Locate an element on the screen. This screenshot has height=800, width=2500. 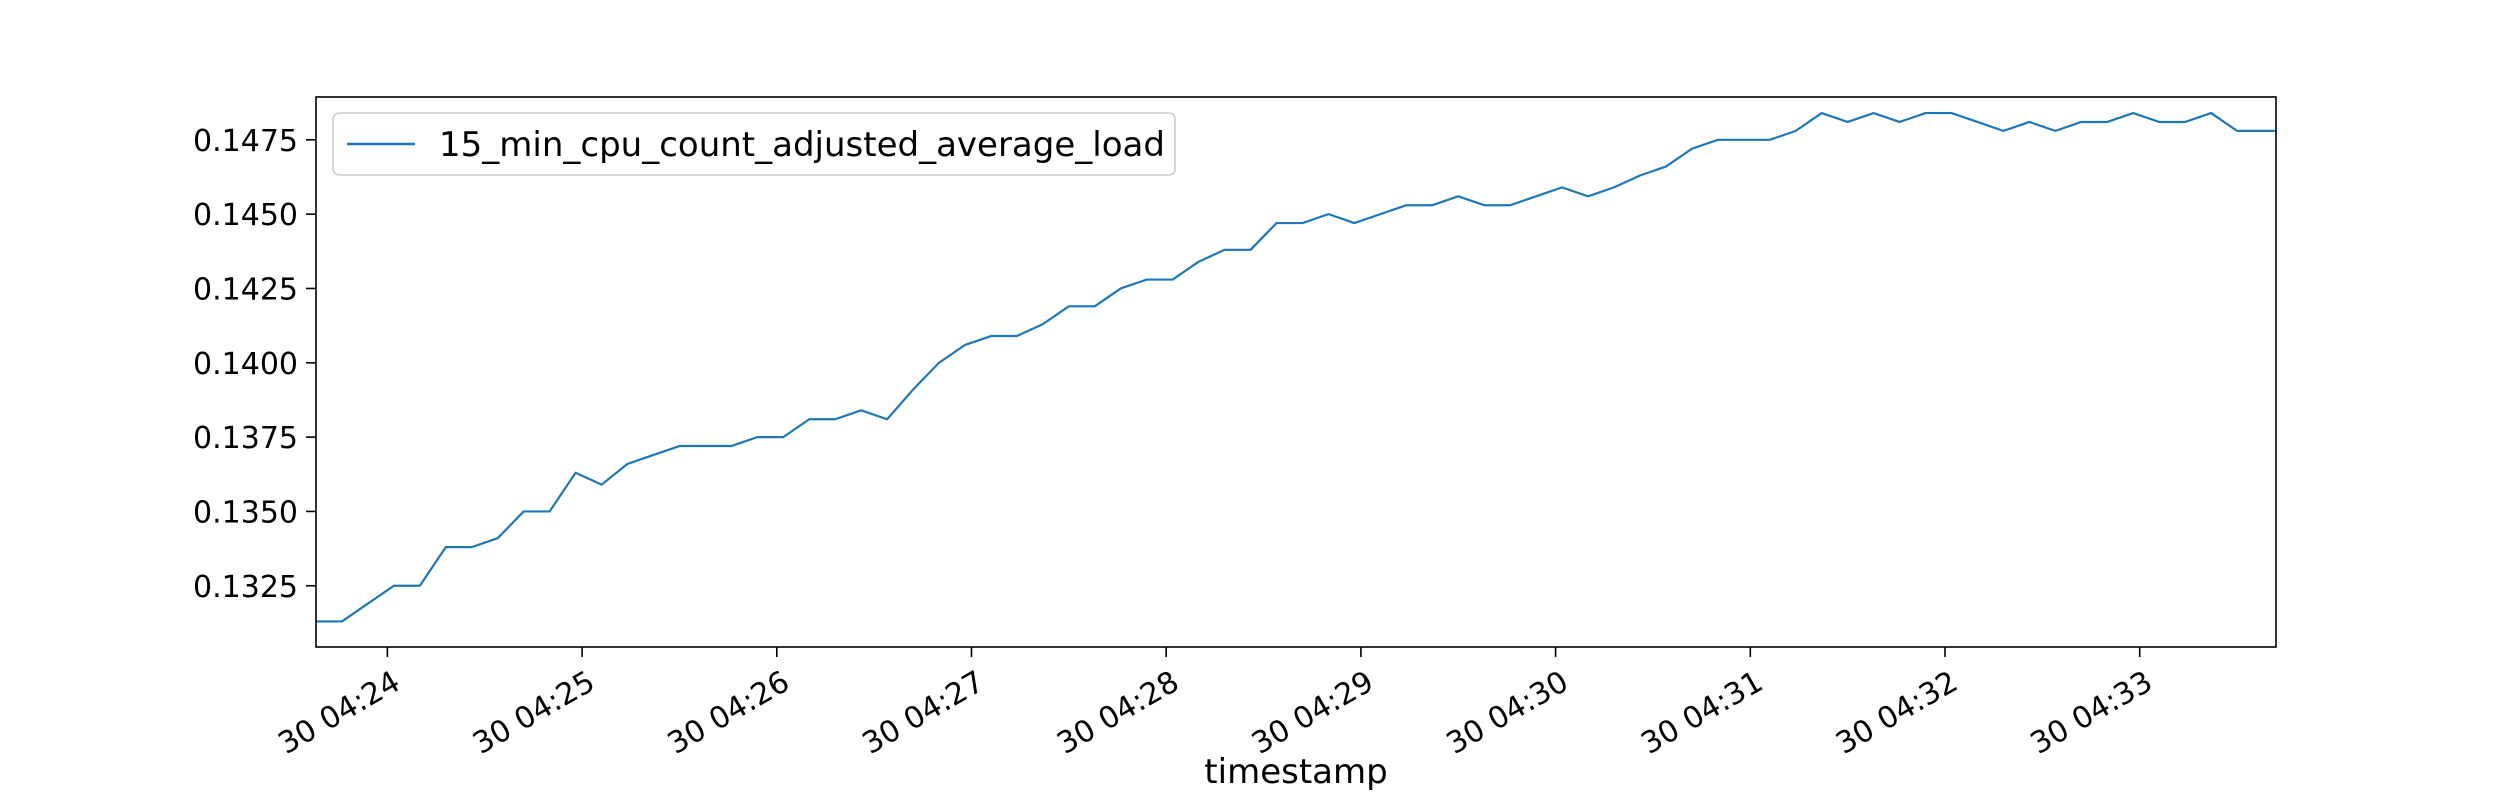
x-tick-label: 30 04:28 is located at coordinates (1118, 712).